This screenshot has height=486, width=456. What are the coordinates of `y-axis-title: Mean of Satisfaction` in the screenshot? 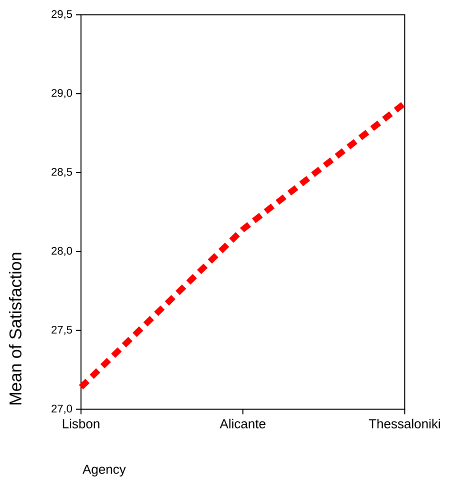 It's located at (15, 328).